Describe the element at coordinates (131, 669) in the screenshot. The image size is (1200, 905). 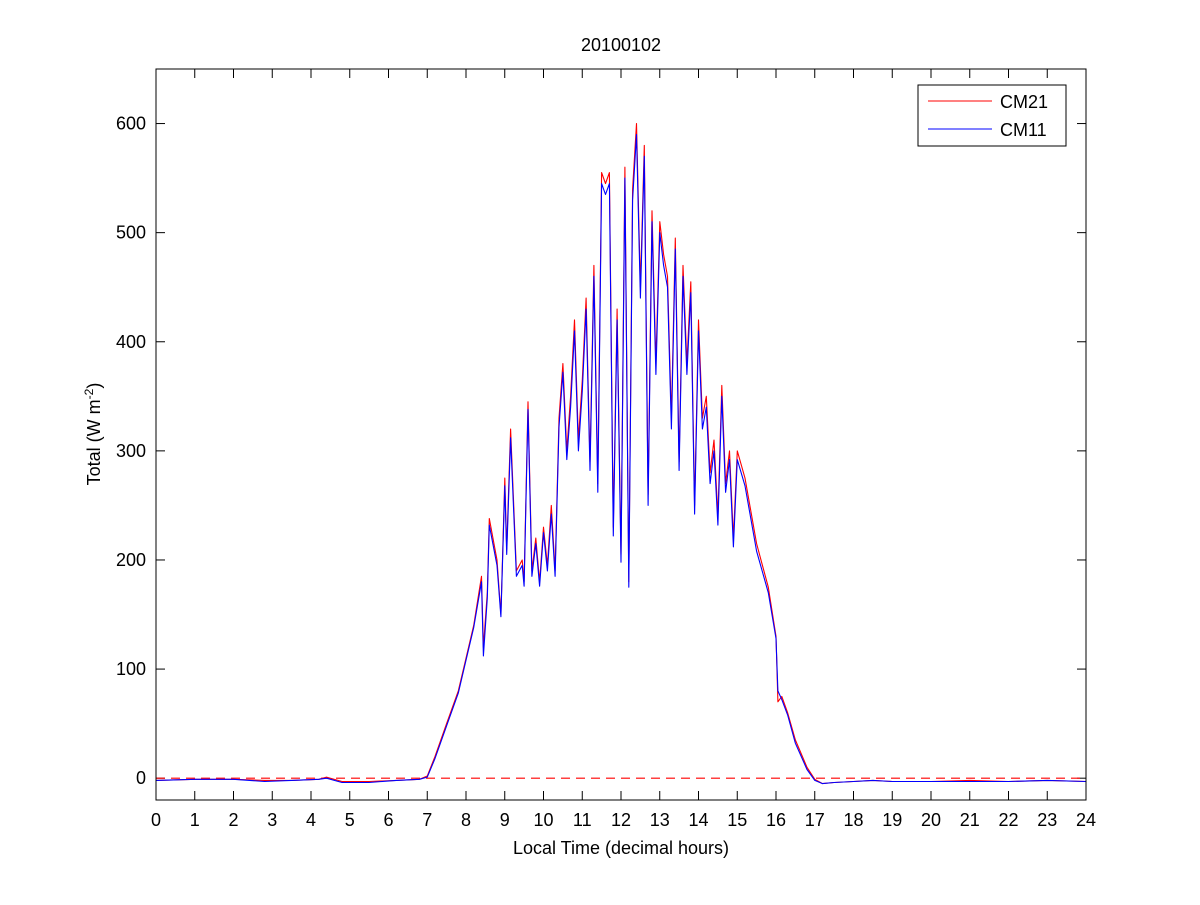
I see `y-tick-label: 100` at that location.